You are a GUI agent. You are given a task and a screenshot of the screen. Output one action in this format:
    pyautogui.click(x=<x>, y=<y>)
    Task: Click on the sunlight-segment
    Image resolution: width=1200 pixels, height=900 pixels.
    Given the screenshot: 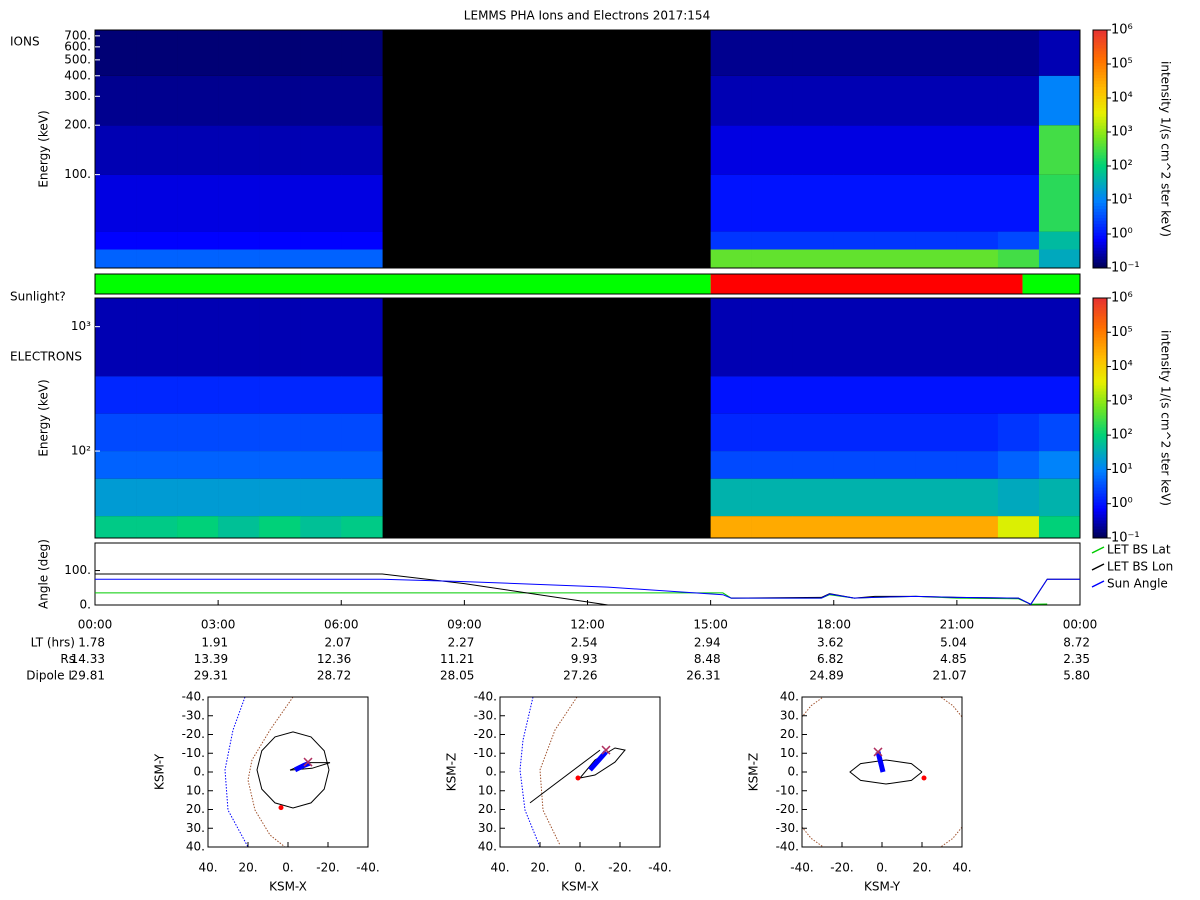 What is the action you would take?
    pyautogui.click(x=1051, y=284)
    